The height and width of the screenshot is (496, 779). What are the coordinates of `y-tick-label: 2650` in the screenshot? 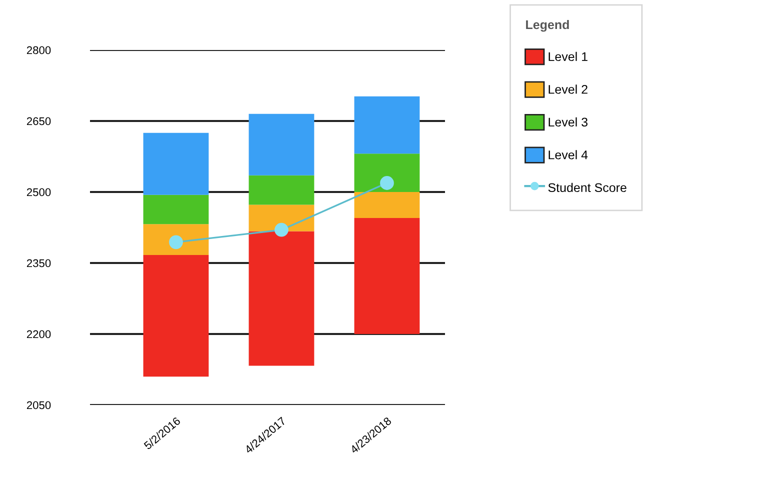 It's located at (38, 121).